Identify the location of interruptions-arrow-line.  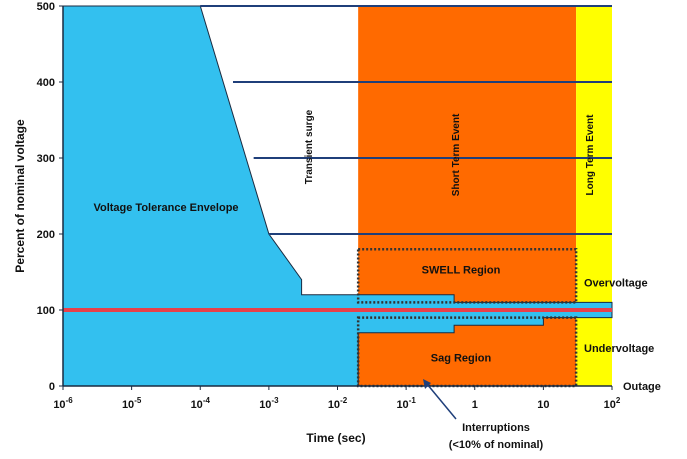
(441, 401).